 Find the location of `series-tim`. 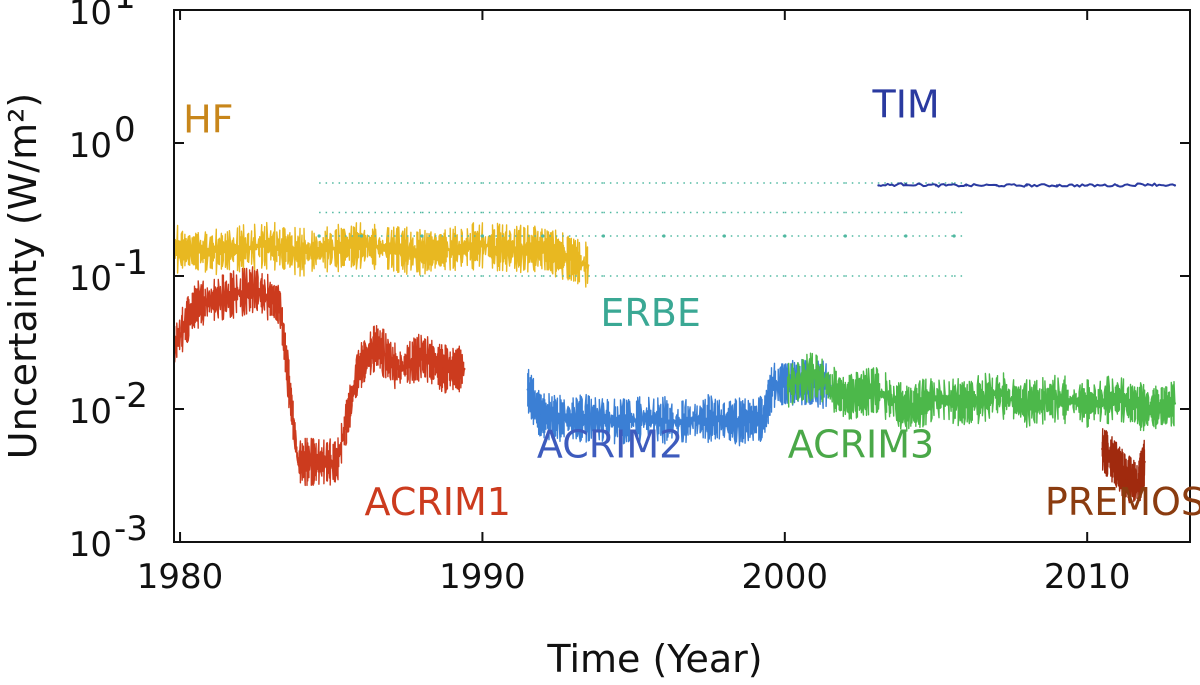

series-tim is located at coordinates (1027, 185).